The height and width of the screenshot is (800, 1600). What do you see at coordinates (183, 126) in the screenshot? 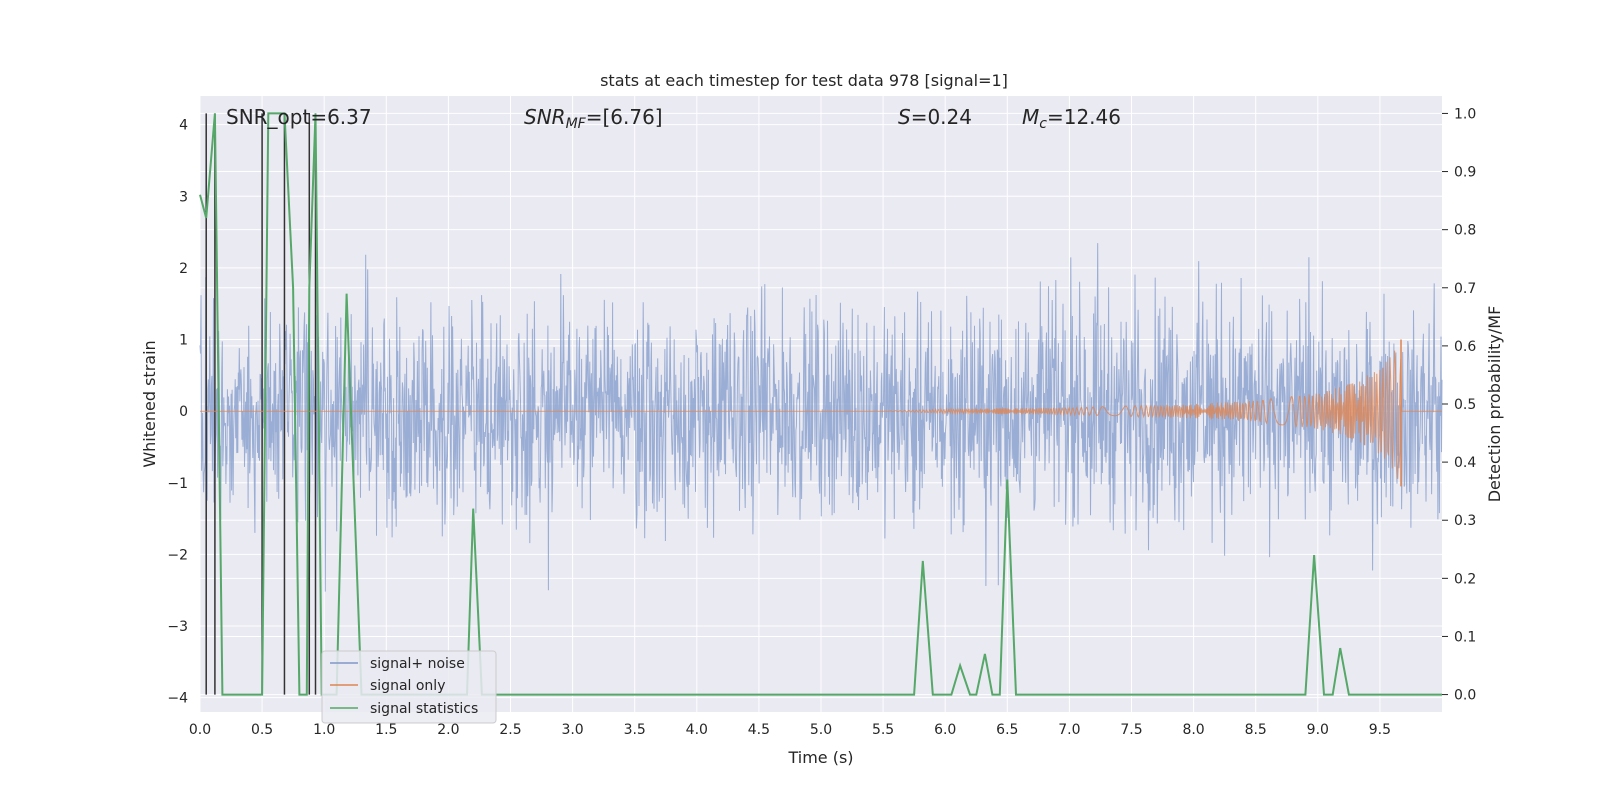
I see `y-tick-label: 4` at bounding box center [183, 126].